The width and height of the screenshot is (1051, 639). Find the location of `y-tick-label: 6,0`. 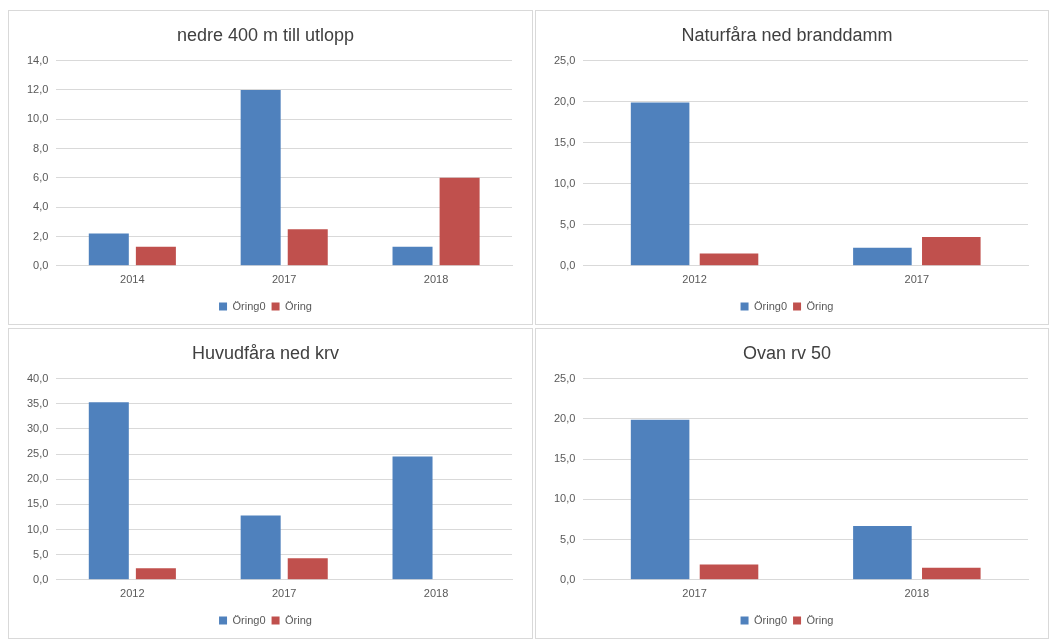

y-tick-label: 6,0 is located at coordinates (41, 176).